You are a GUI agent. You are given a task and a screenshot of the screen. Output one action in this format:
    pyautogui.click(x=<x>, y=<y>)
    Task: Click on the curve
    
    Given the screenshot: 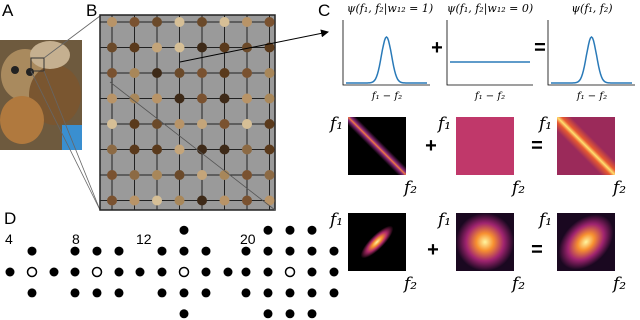 What is the action you would take?
    pyautogui.click(x=591, y=59)
    